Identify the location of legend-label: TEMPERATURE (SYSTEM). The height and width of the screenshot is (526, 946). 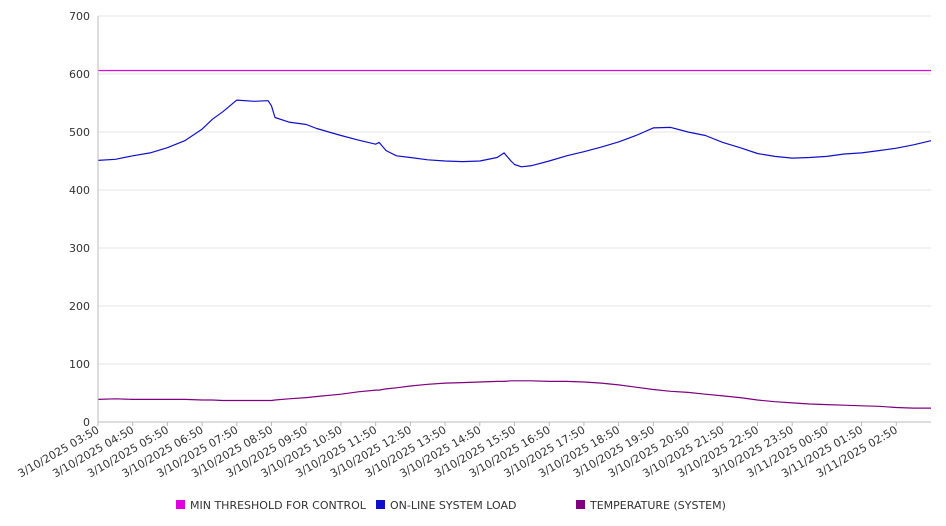
(657, 505).